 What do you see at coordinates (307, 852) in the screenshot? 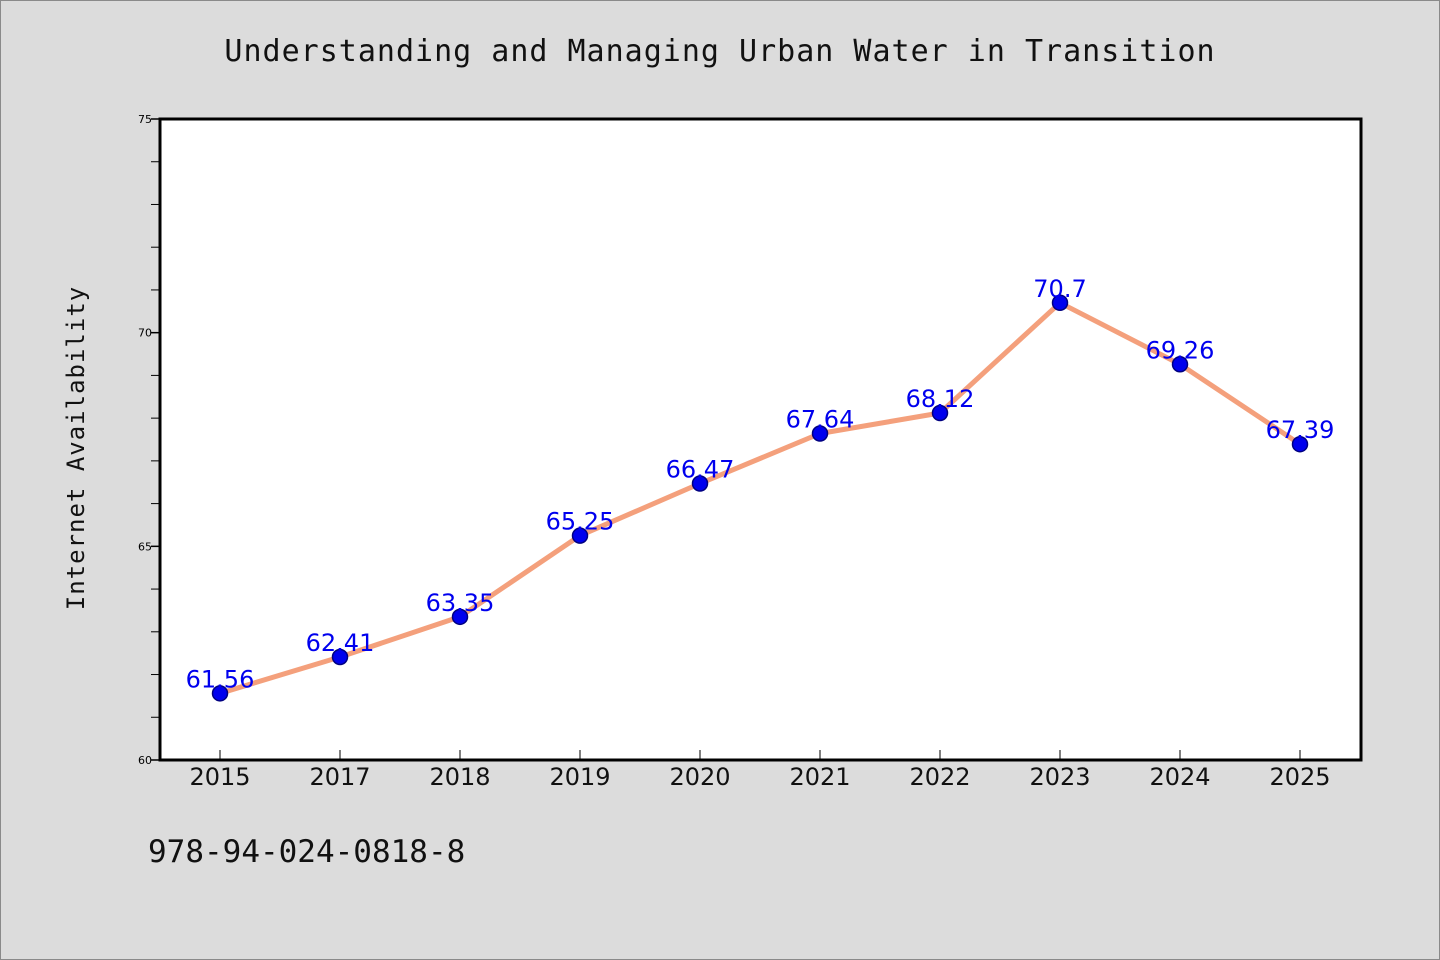
I see `isbn-footer: 978-94-024-0818-8` at bounding box center [307, 852].